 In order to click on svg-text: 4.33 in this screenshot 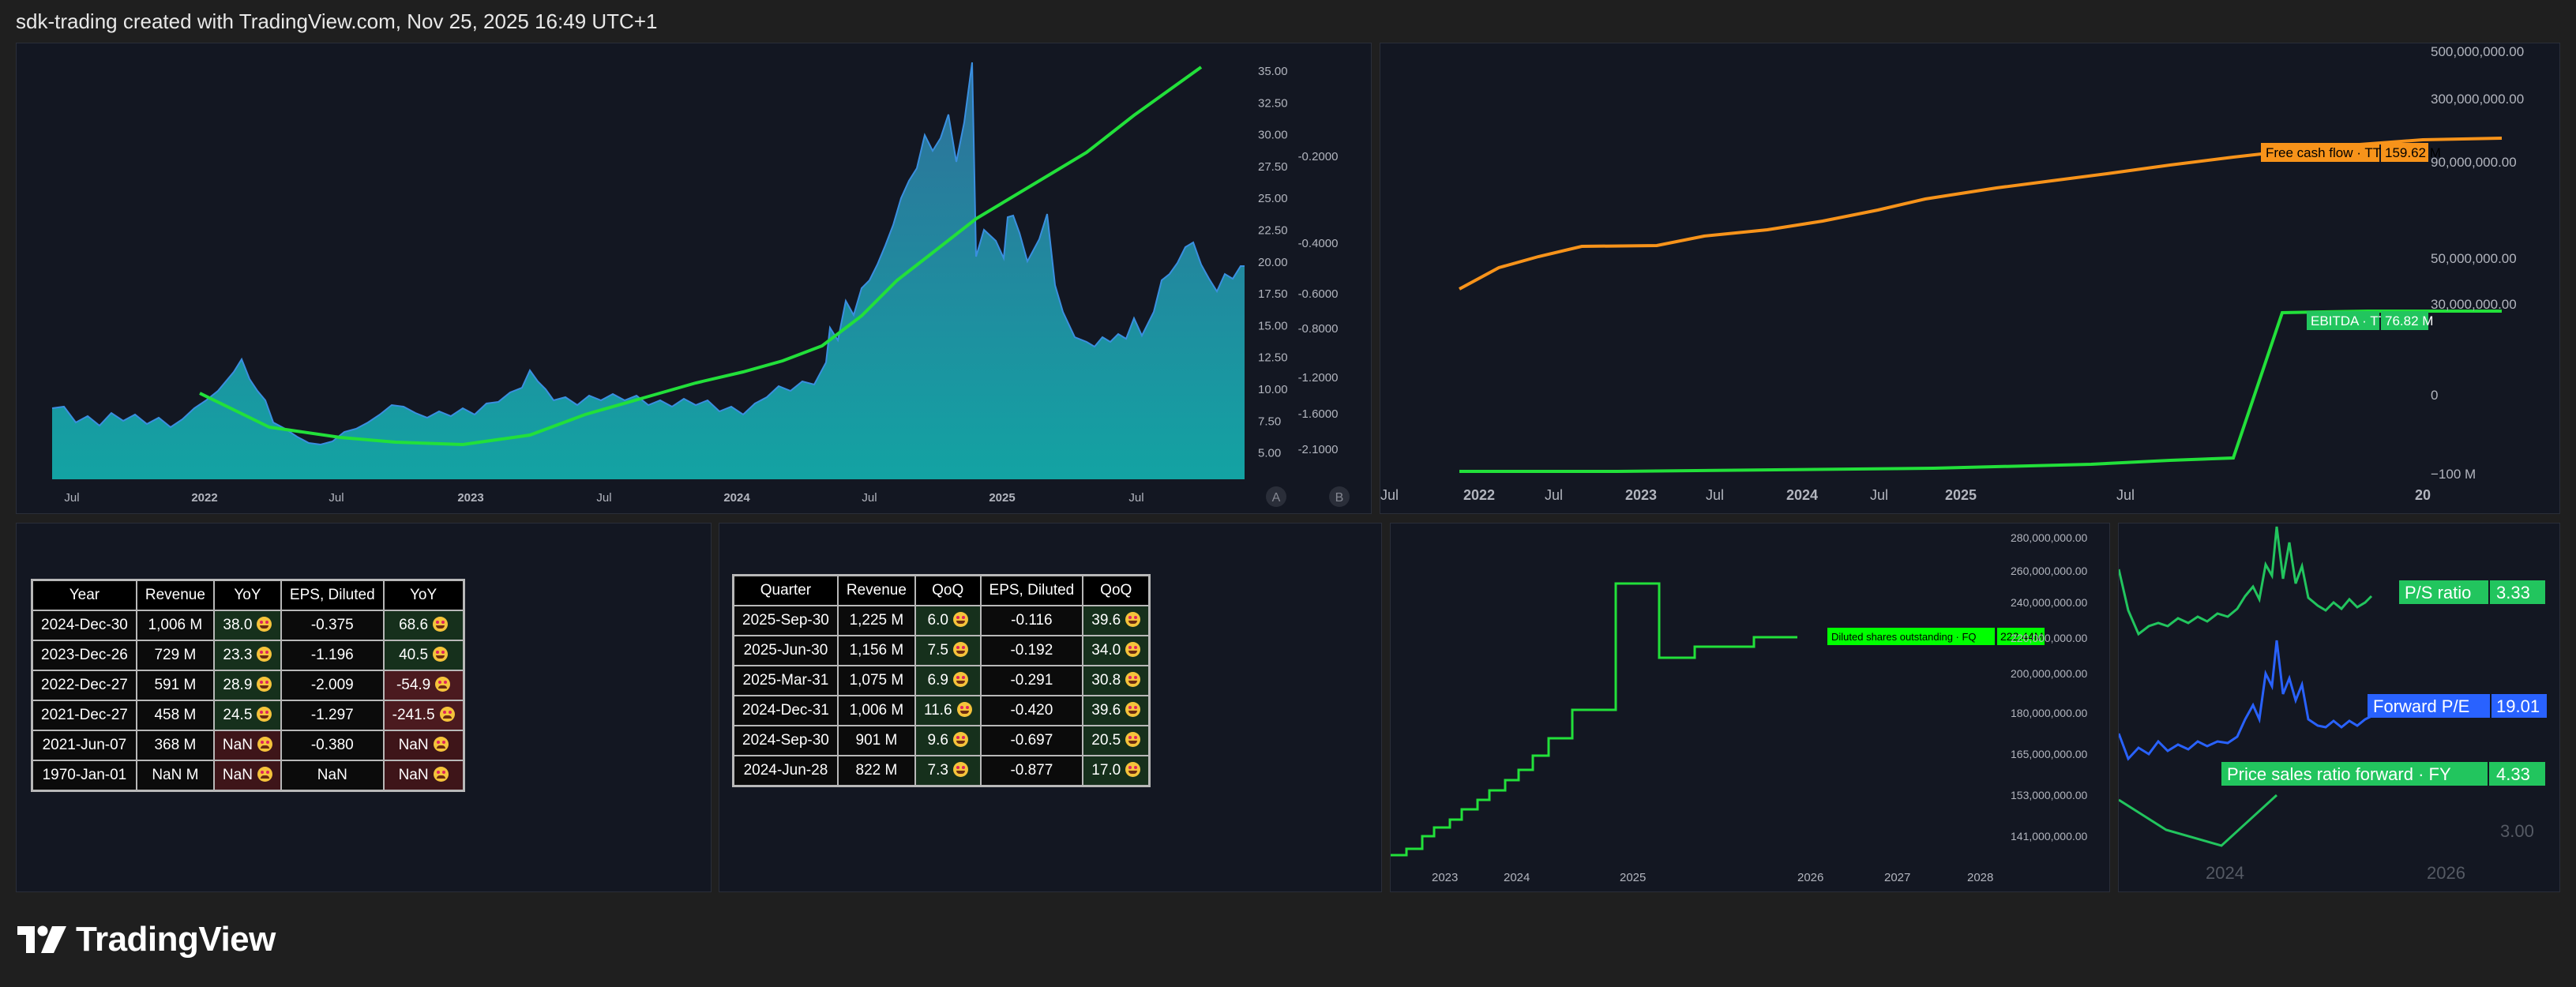, I will do `click(2513, 774)`.